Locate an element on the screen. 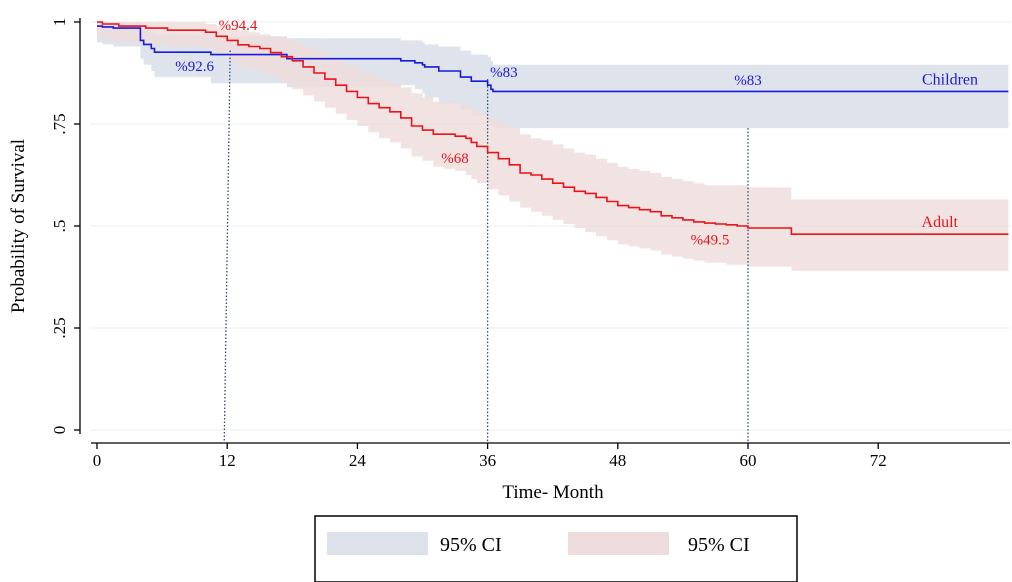 The height and width of the screenshot is (582, 1012). y-axis-title: Probability of Survival is located at coordinates (18, 226).